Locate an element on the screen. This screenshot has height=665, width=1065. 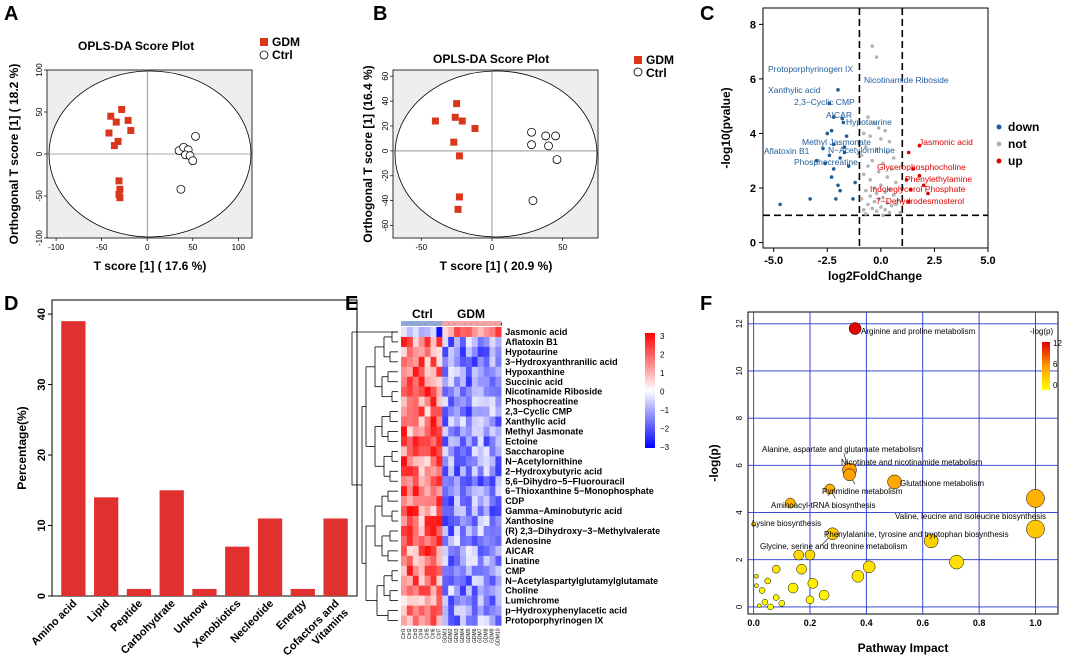
panel-c-legend-up: up is located at coordinates (1015, 161).